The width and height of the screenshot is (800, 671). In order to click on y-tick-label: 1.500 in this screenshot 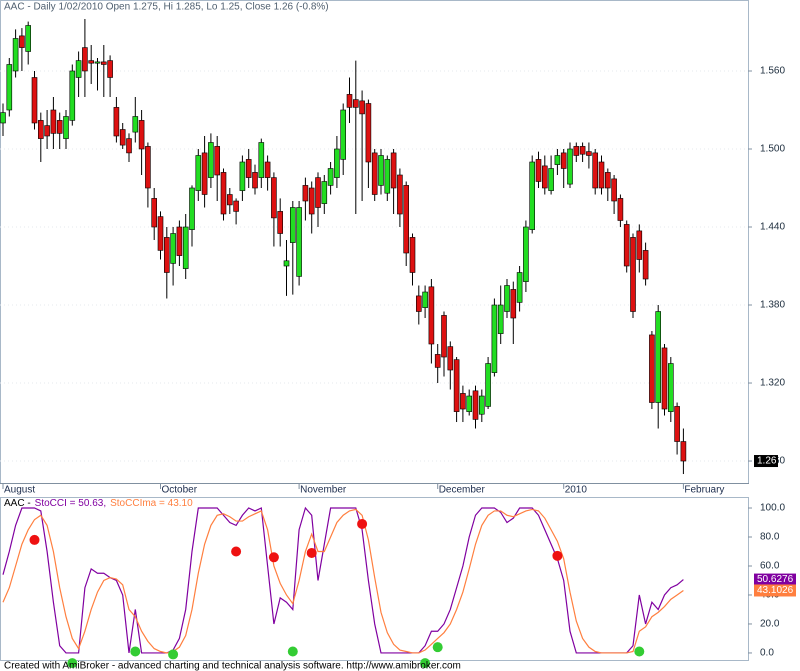, I will do `click(772, 149)`.